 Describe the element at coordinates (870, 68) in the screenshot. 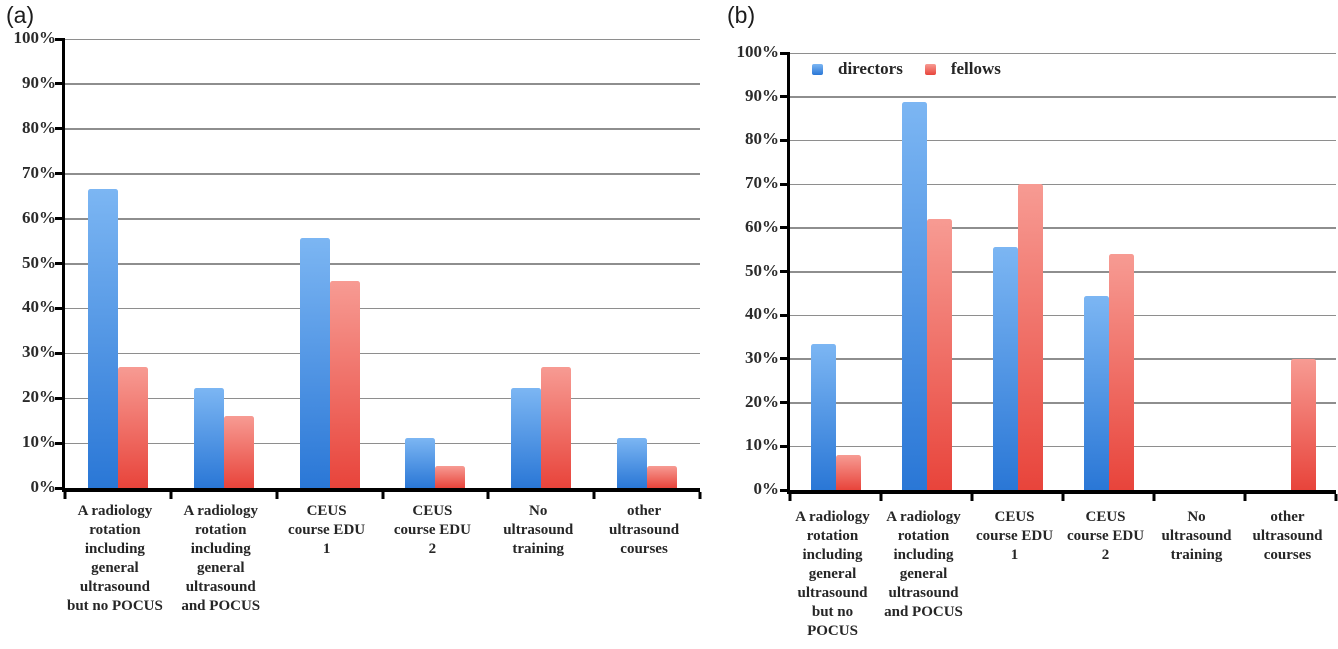

I see `legend-label-directors: directors` at that location.